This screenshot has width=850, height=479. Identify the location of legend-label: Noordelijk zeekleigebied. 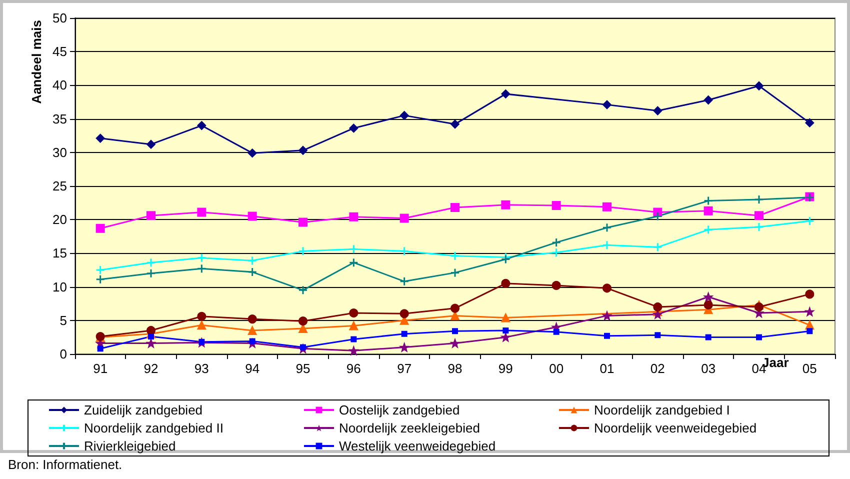
(409, 428).